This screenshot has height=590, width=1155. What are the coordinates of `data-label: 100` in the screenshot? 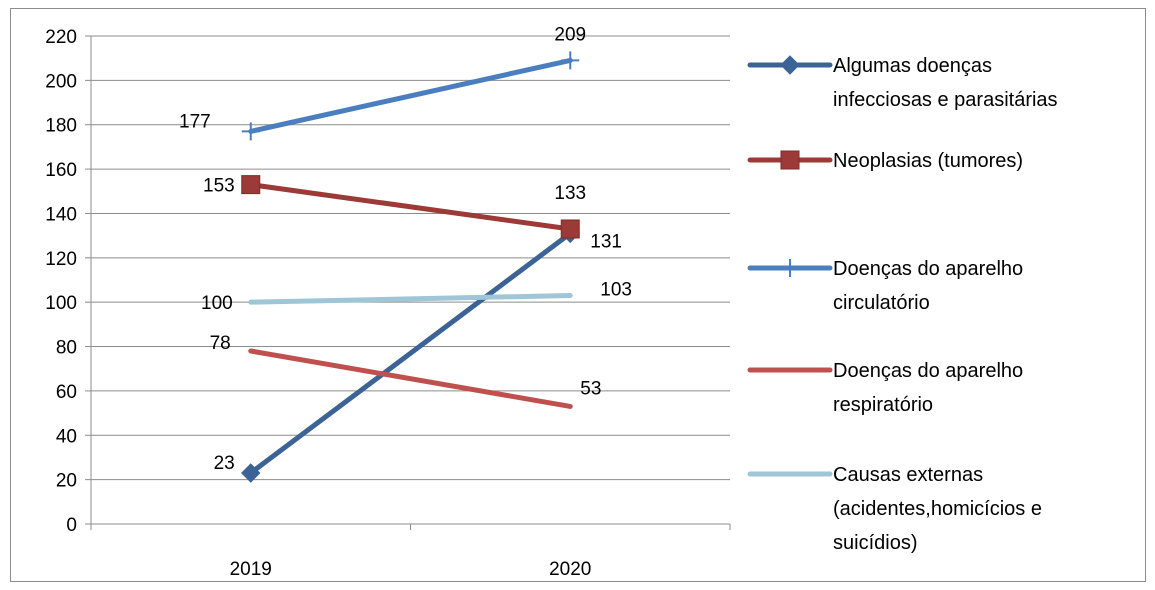 It's located at (217, 303).